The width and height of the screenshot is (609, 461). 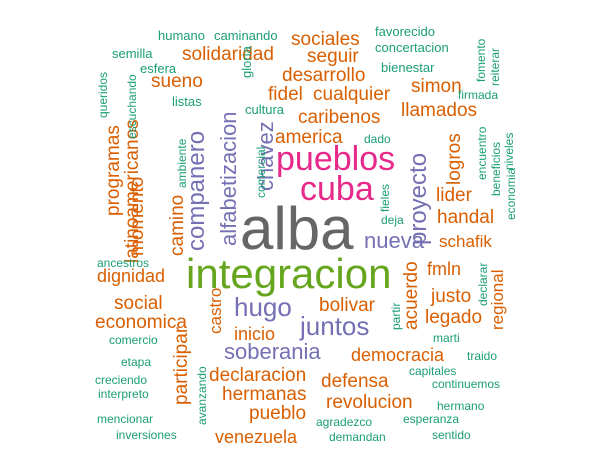 I want to click on word-demandan: demandan, so click(x=357, y=437).